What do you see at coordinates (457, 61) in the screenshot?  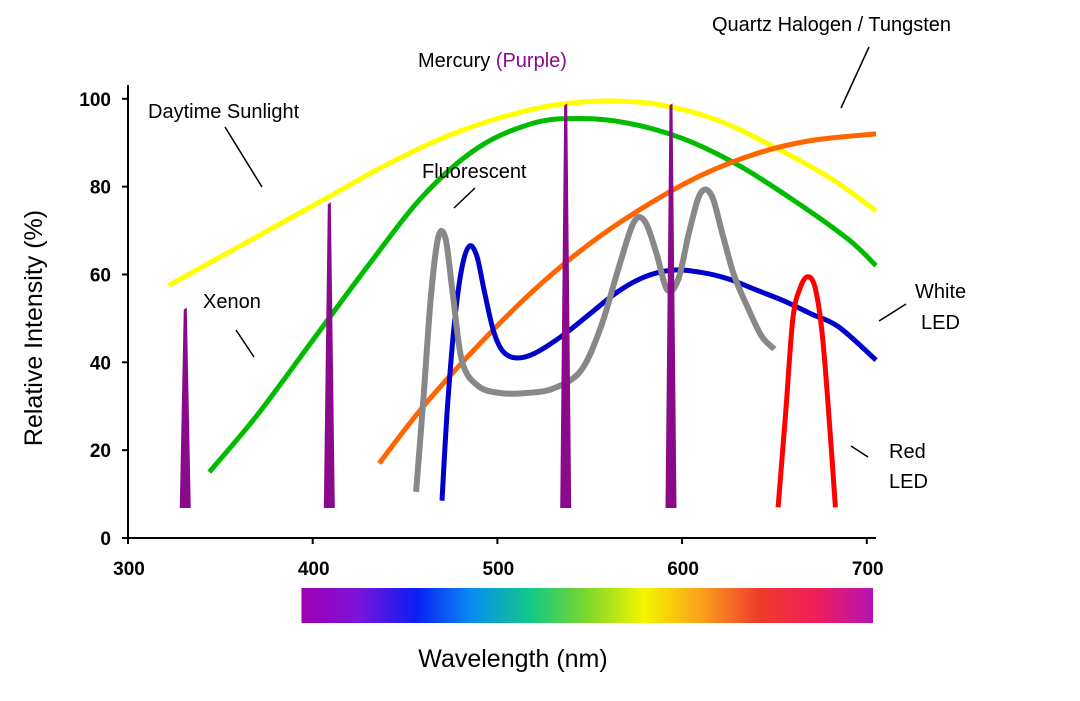 I see `label-mercury-name: Mercury` at bounding box center [457, 61].